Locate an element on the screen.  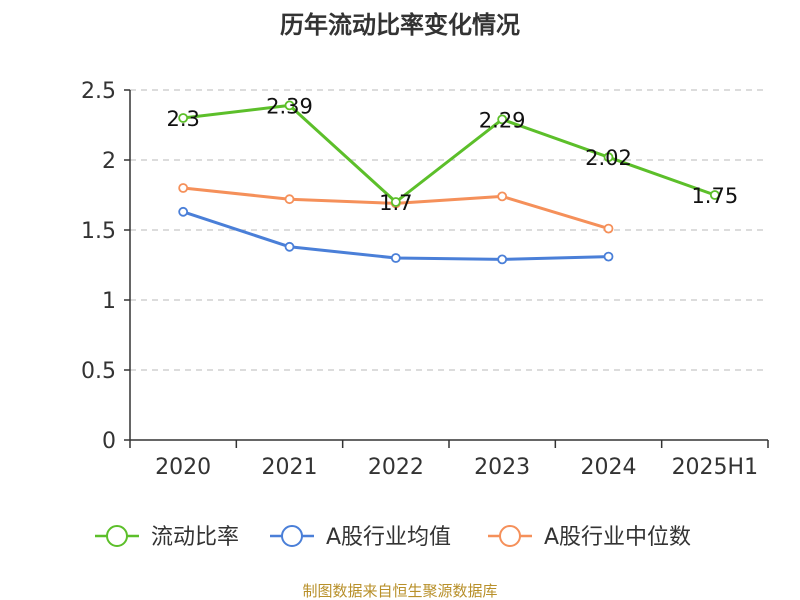
y-tick-label: 2.5 is located at coordinates (98, 91).